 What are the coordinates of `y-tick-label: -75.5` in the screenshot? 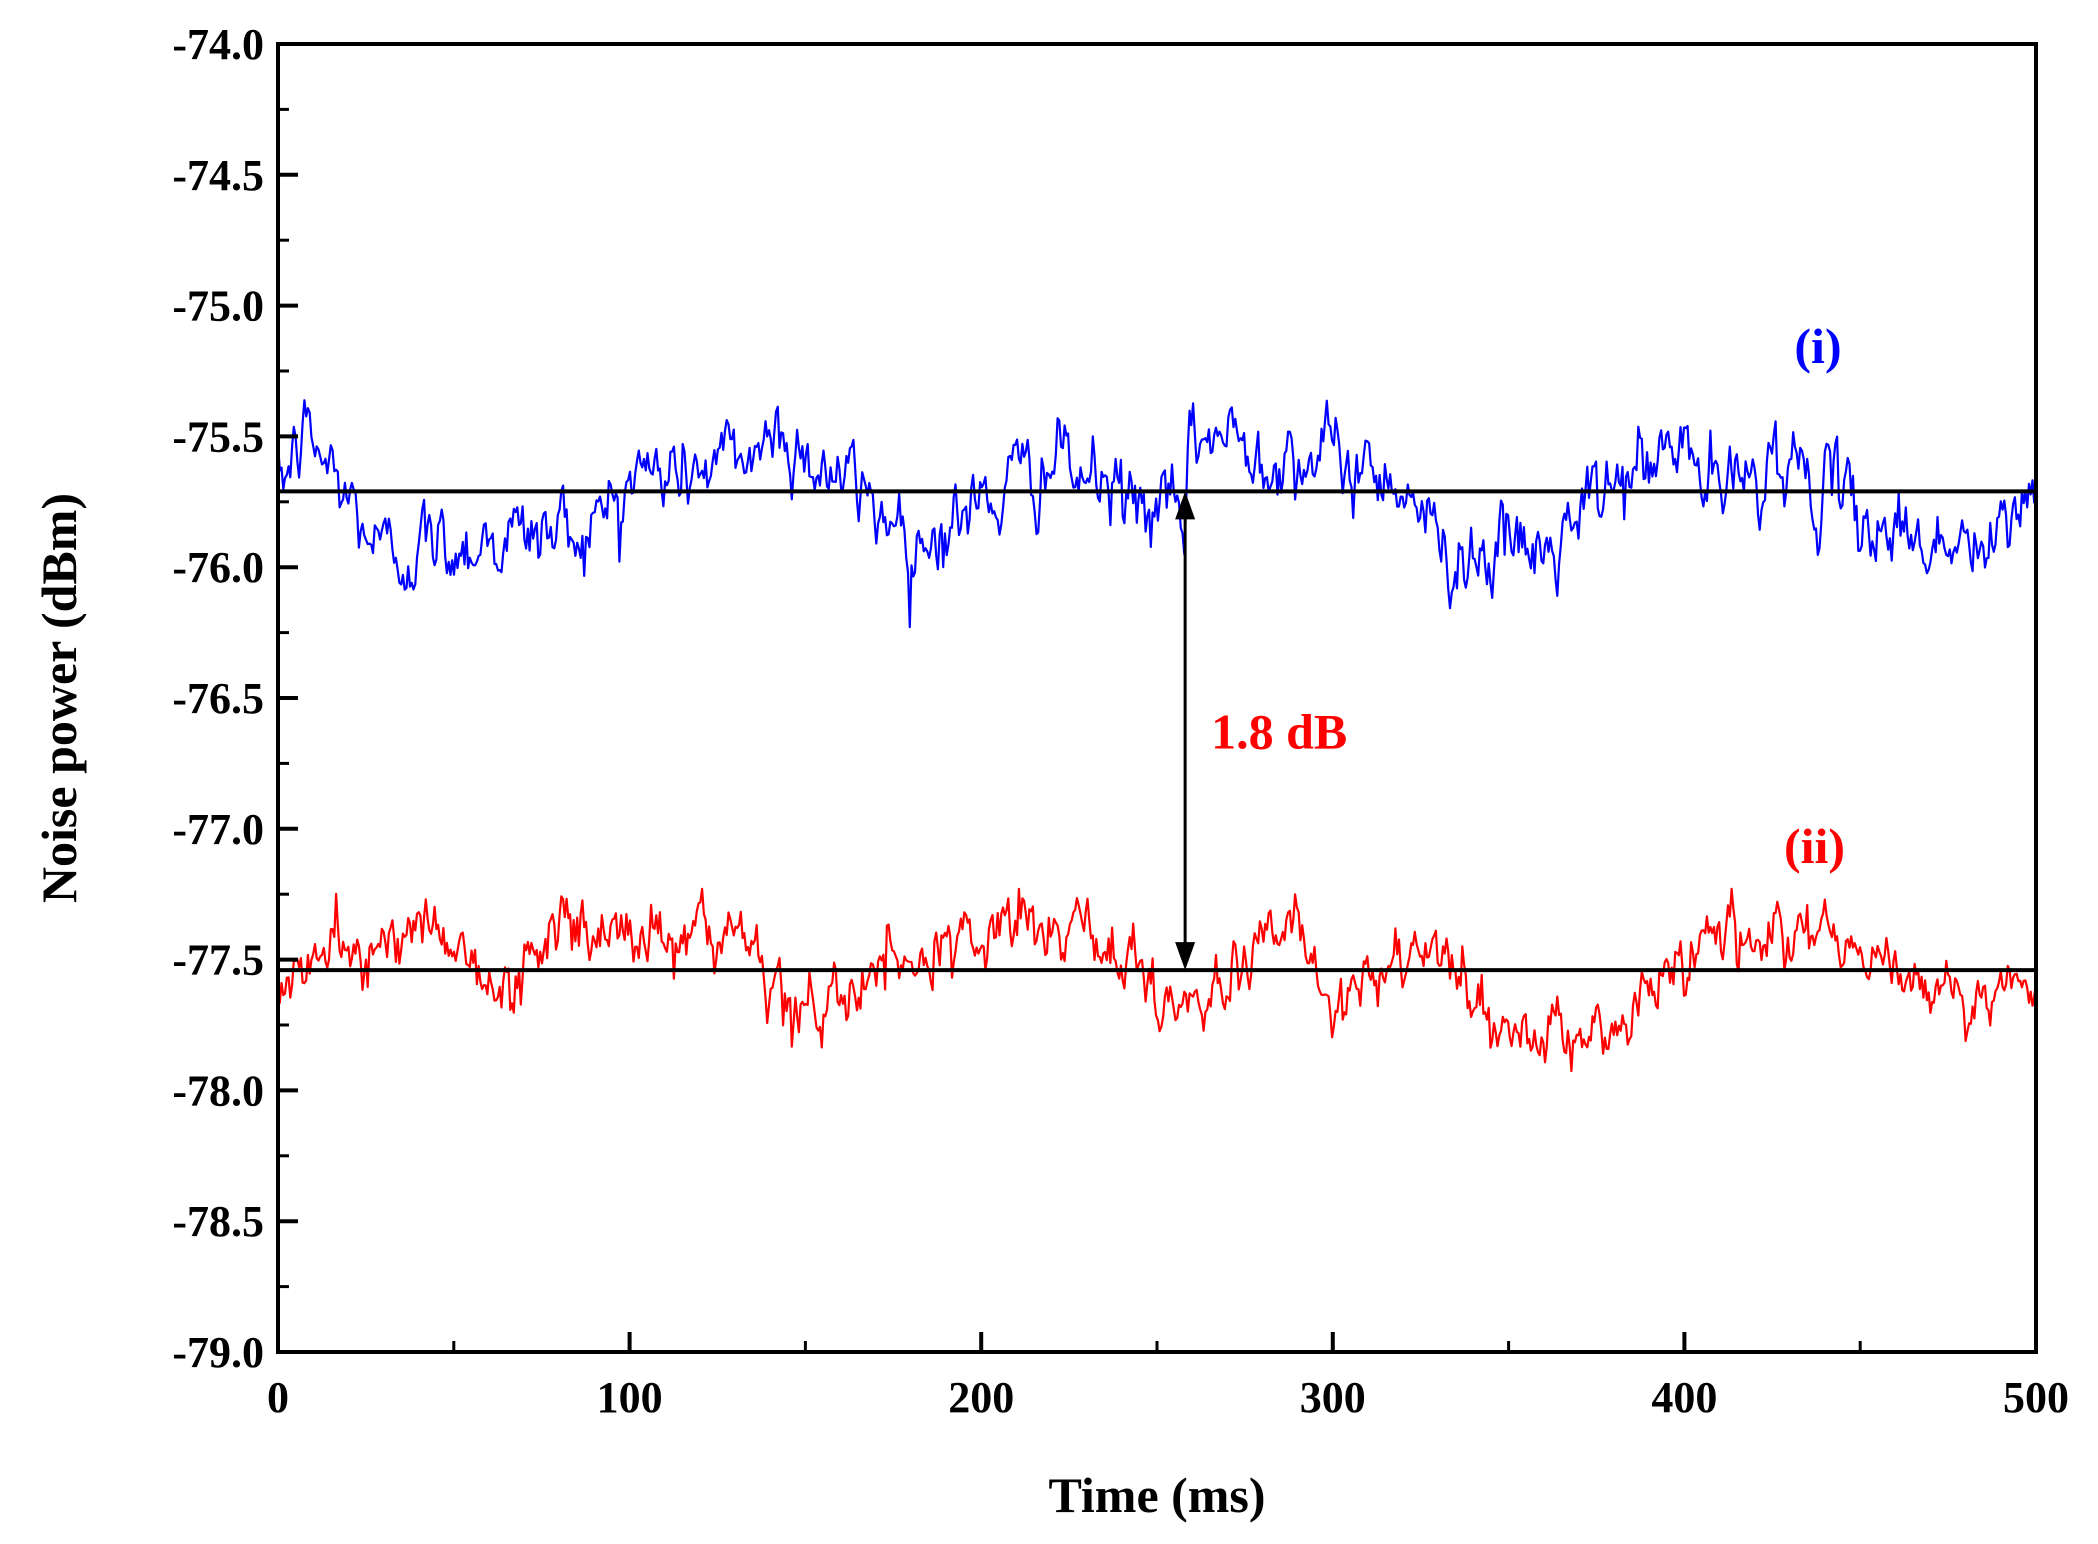 It's located at (218, 436).